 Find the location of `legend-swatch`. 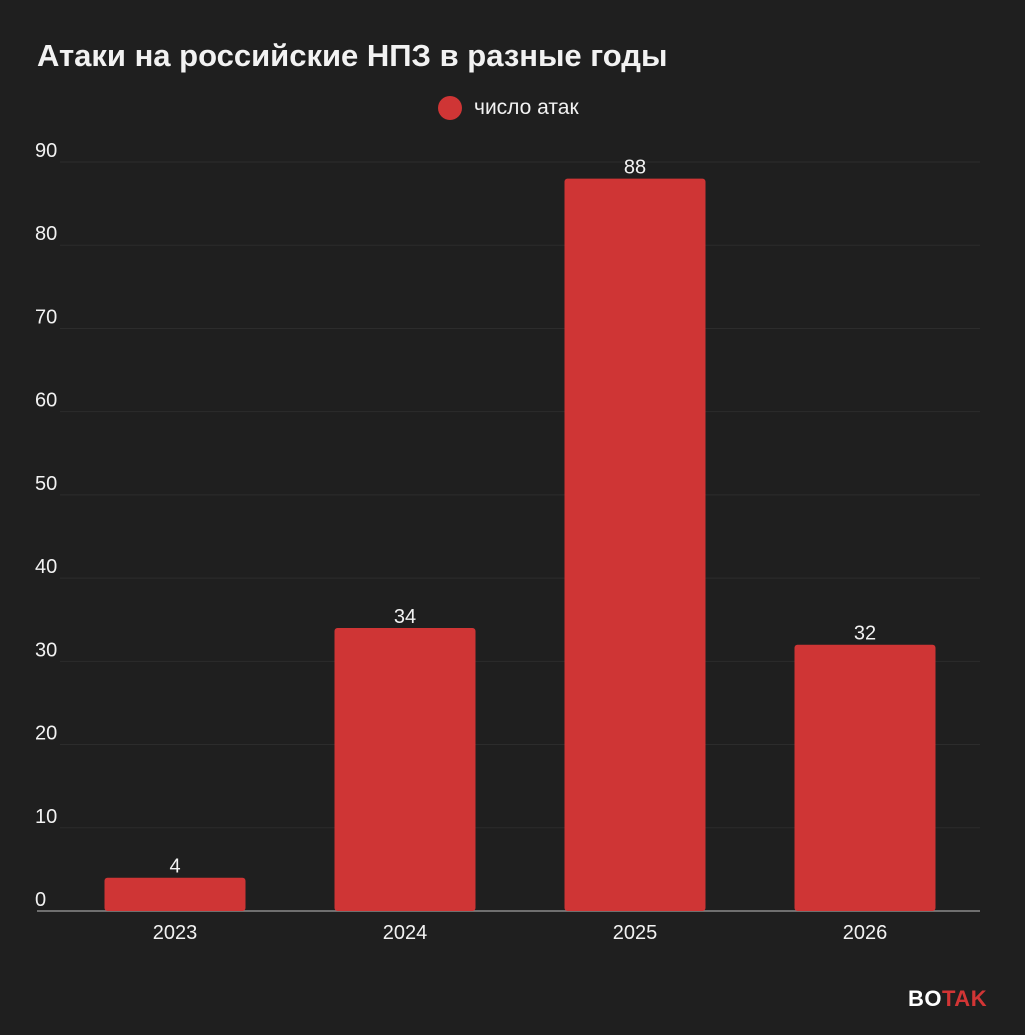

legend-swatch is located at coordinates (450, 108).